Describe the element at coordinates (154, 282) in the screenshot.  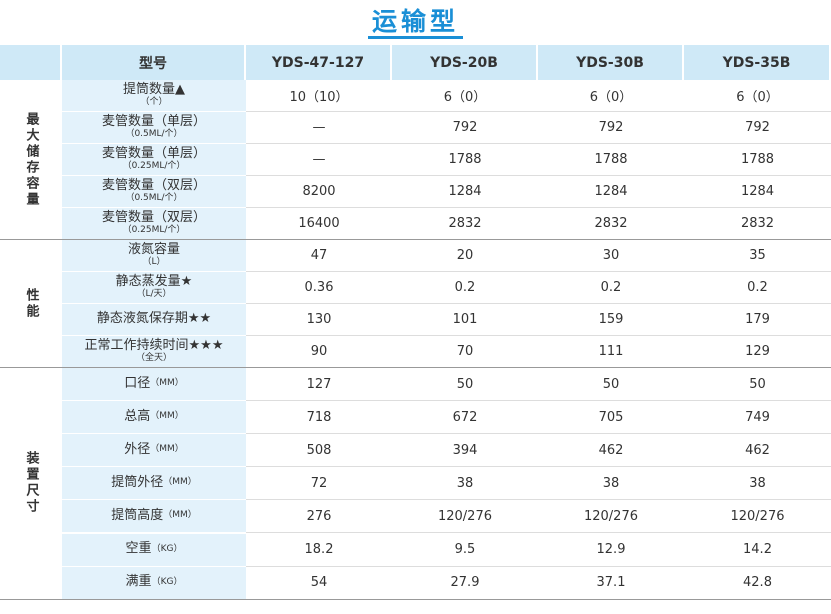
I see `param-label: 静态蒸发量★` at that location.